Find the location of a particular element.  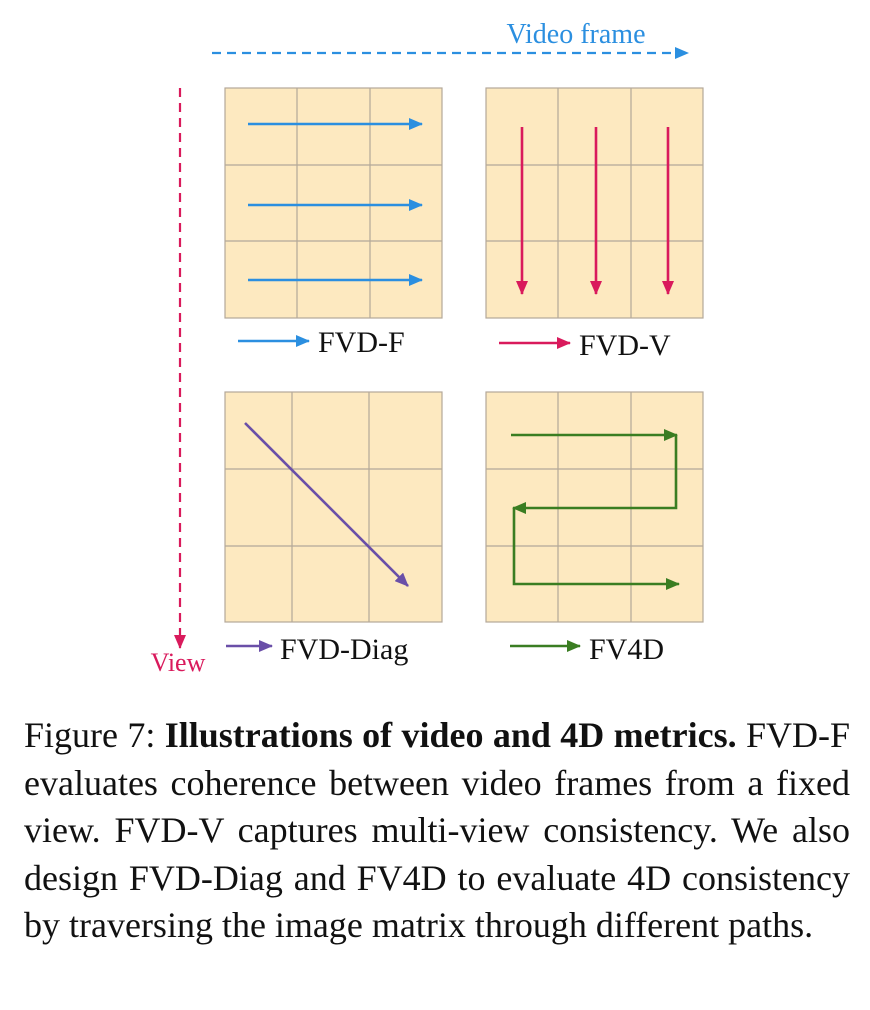

grid-fvd-f is located at coordinates (333, 203).